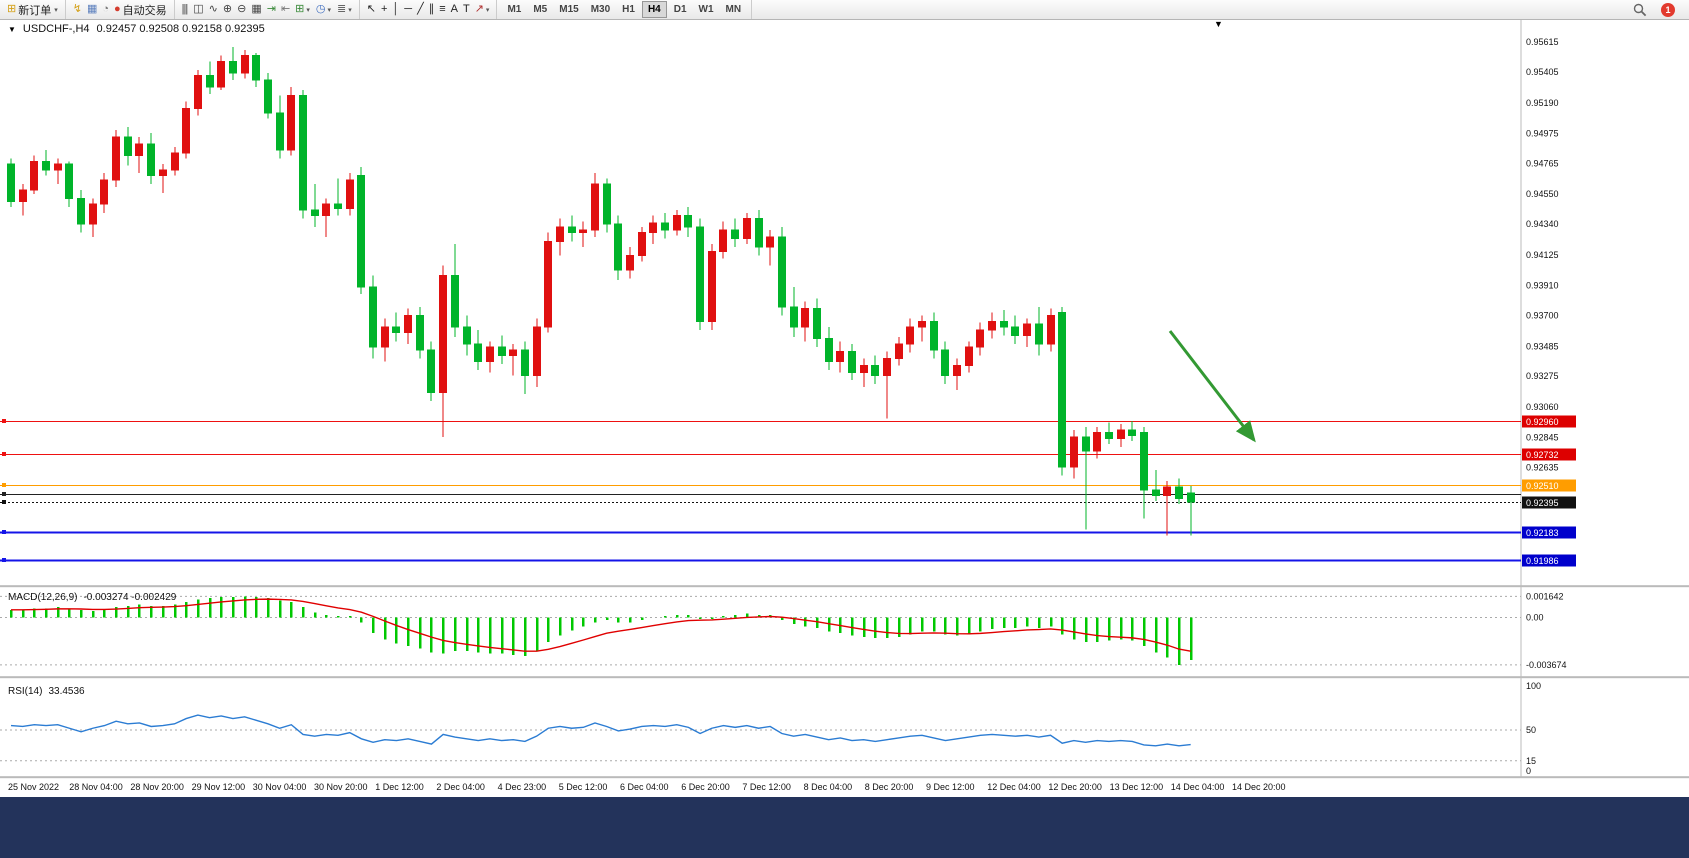 This screenshot has width=1689, height=858. What do you see at coordinates (514, 9) in the screenshot?
I see `timeframe-m1-button: M1` at bounding box center [514, 9].